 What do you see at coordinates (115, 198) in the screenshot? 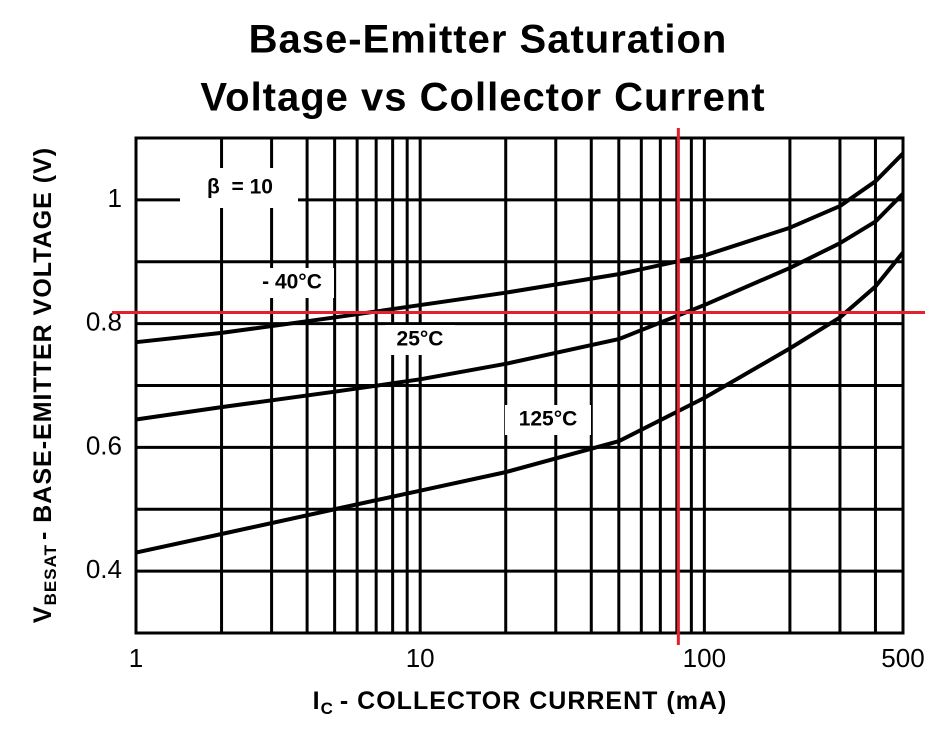
I see `y-tick-label: 1` at bounding box center [115, 198].